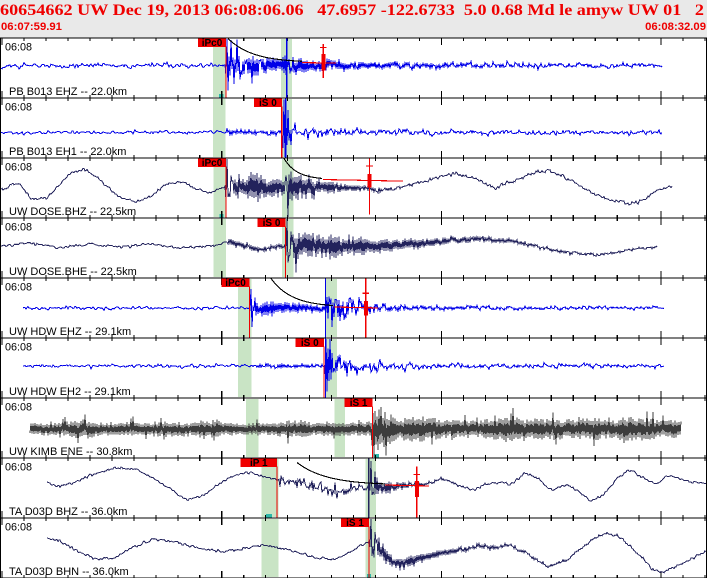 This screenshot has height=578, width=707. What do you see at coordinates (70, 392) in the screenshot?
I see `svg-text: UW HDW EH2 -- 29.1km` at bounding box center [70, 392].